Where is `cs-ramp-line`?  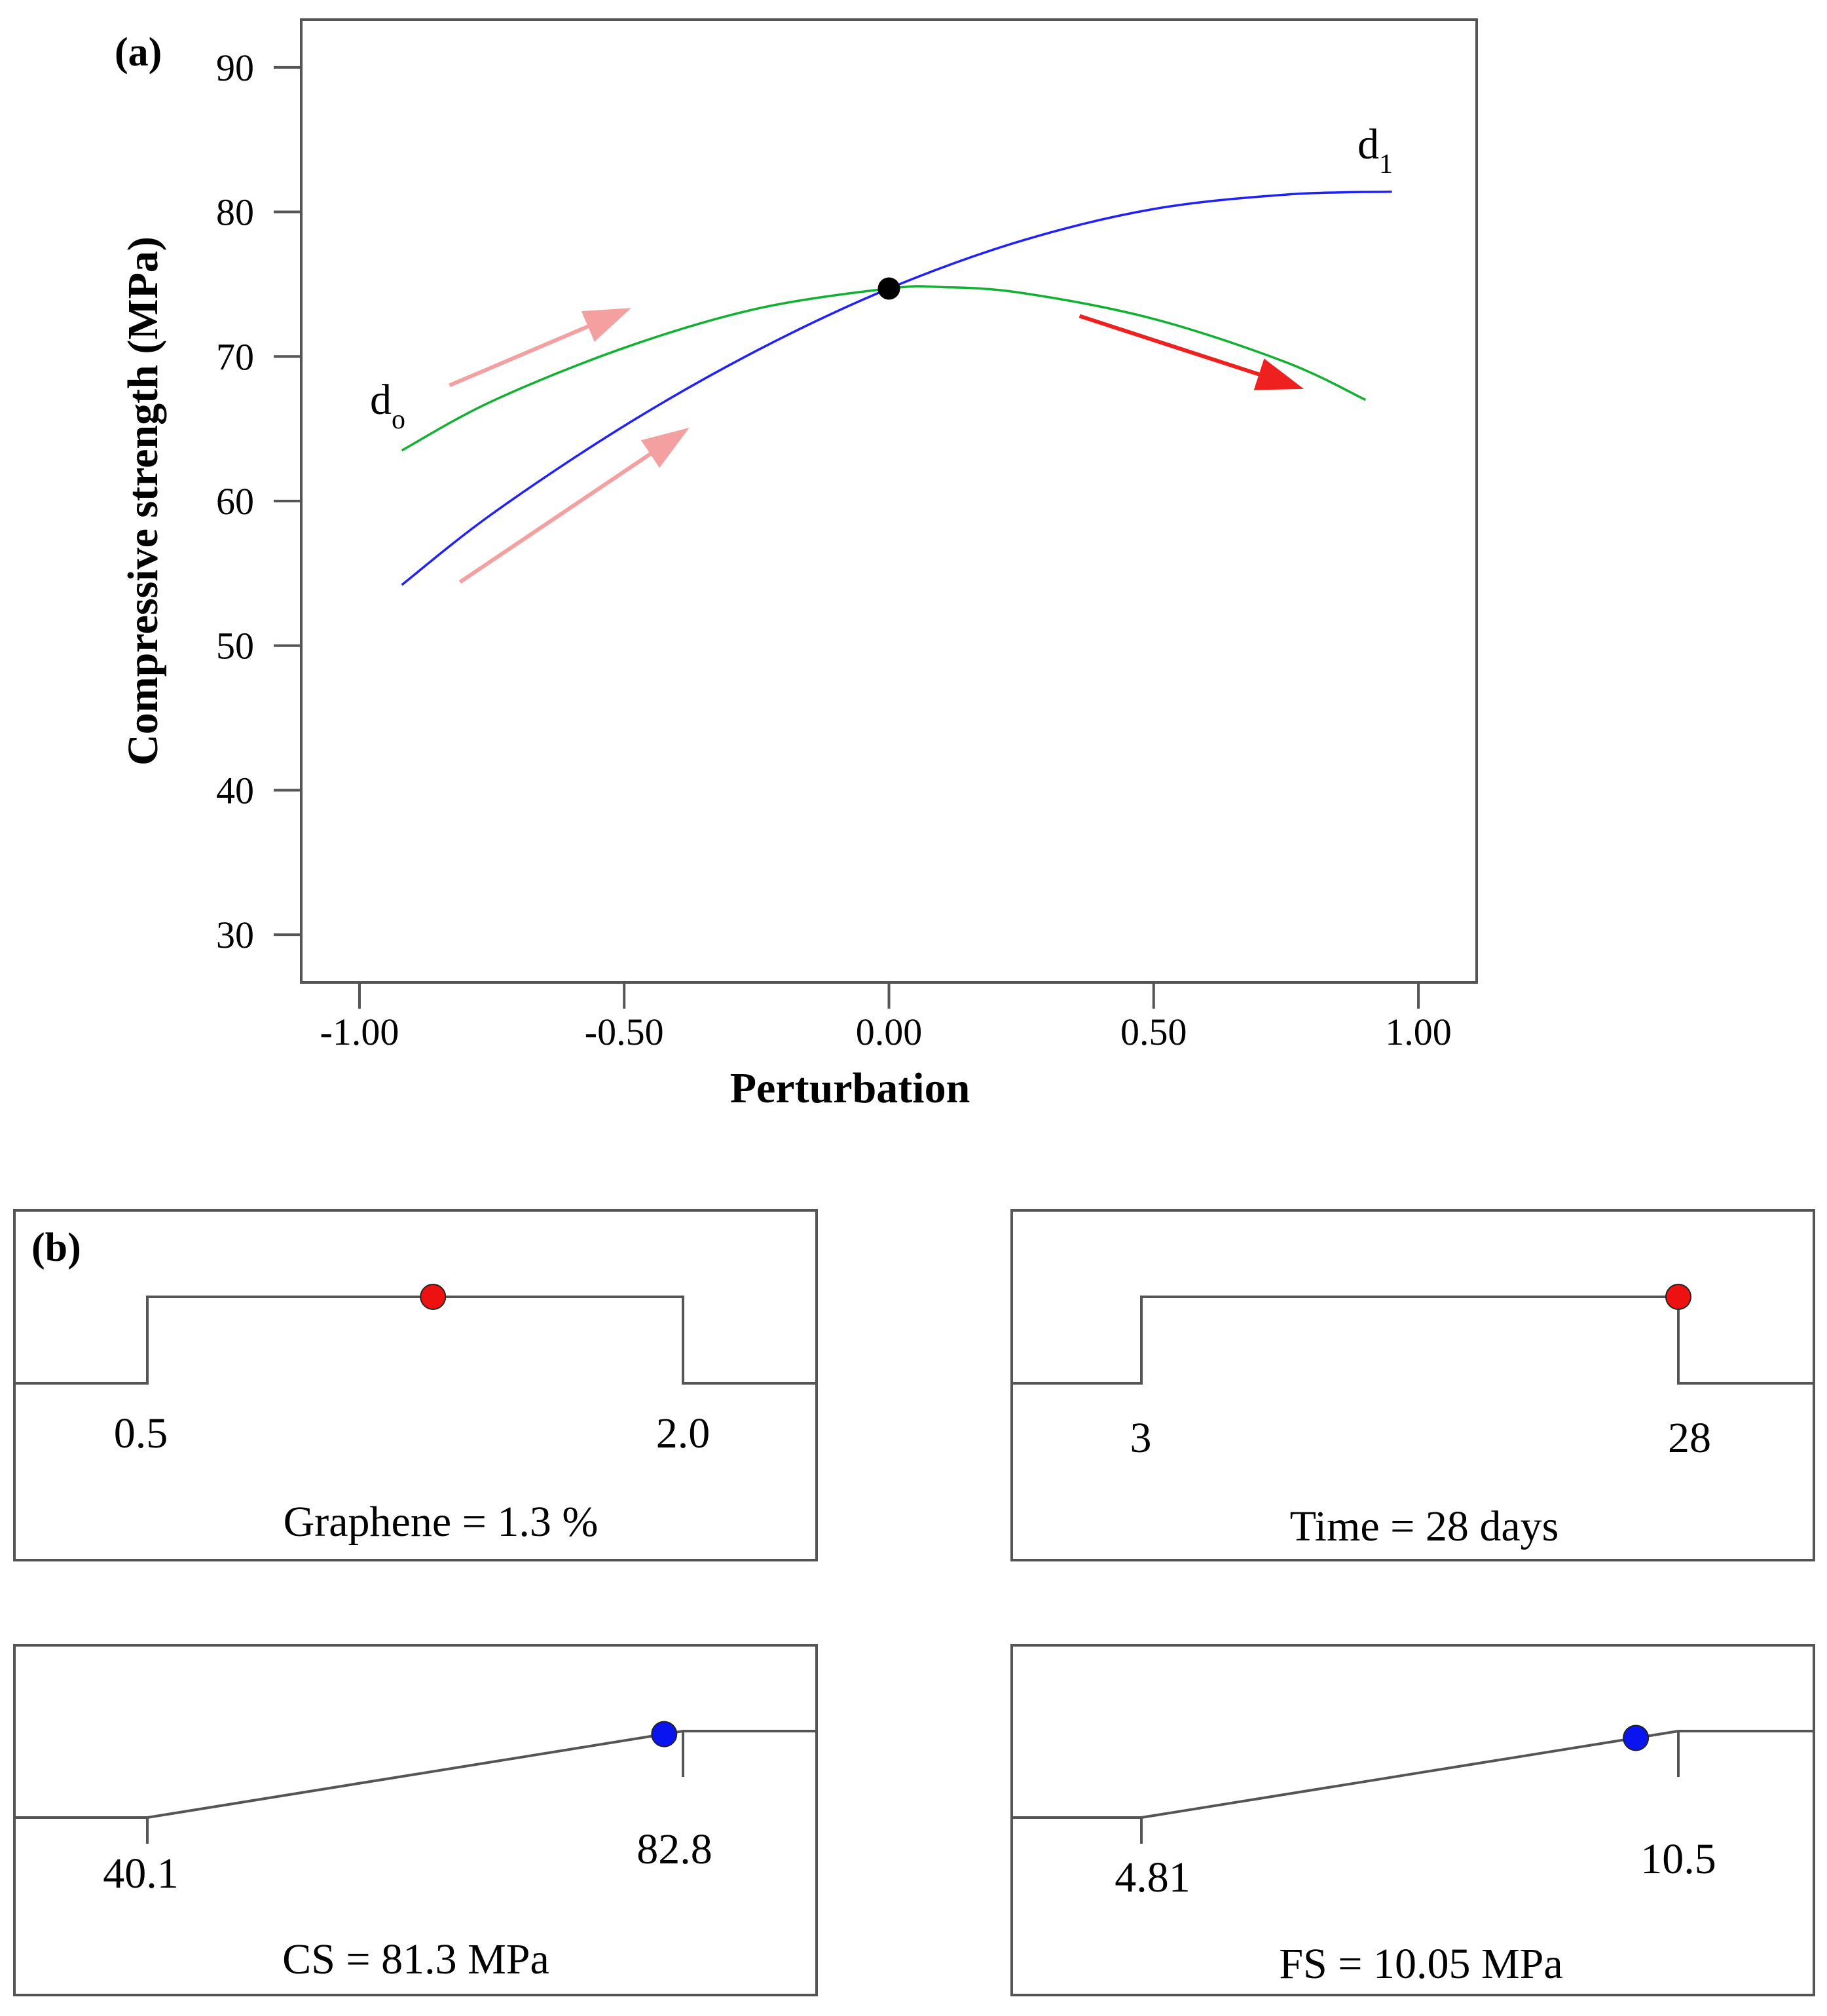 cs-ramp-line is located at coordinates (415, 1787).